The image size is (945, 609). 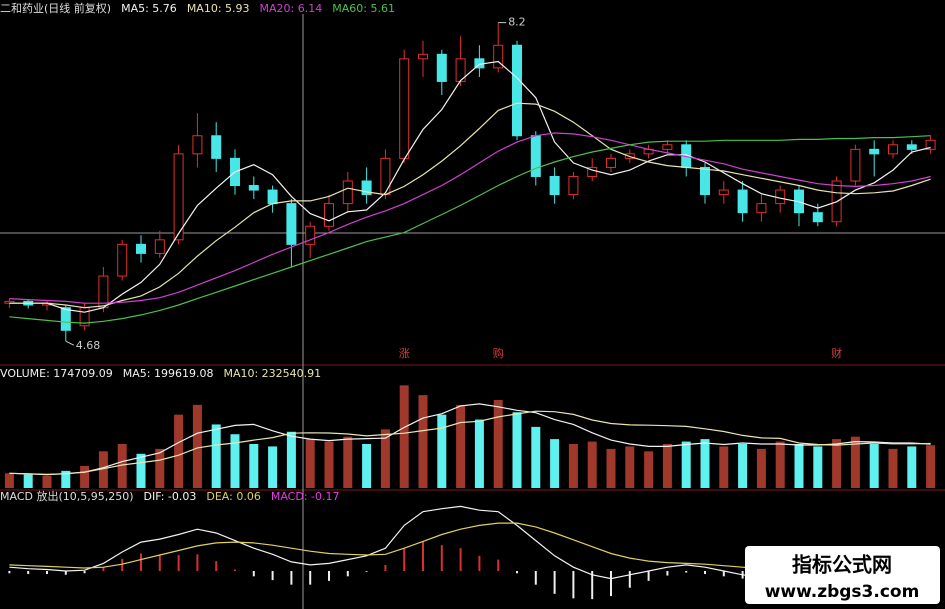 What do you see at coordinates (517, 22) in the screenshot?
I see `high-label: 8.2` at bounding box center [517, 22].